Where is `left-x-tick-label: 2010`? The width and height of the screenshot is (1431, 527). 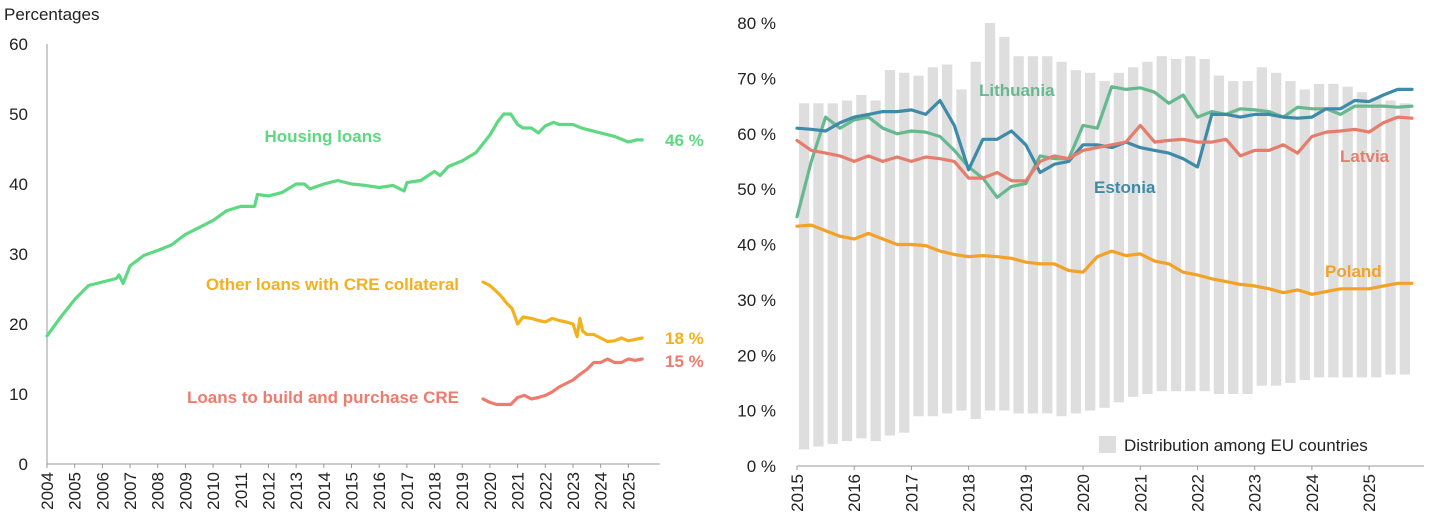 left-x-tick-label: 2010 is located at coordinates (213, 491).